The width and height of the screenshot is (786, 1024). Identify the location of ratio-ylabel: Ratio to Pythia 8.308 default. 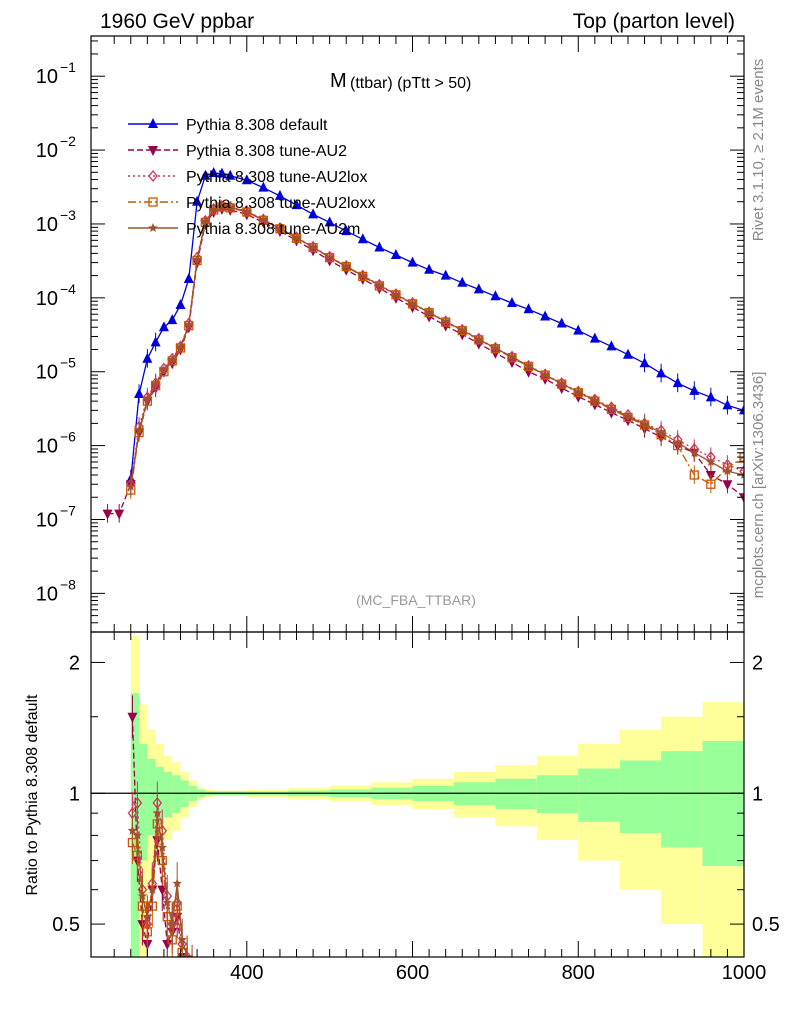
(32, 795).